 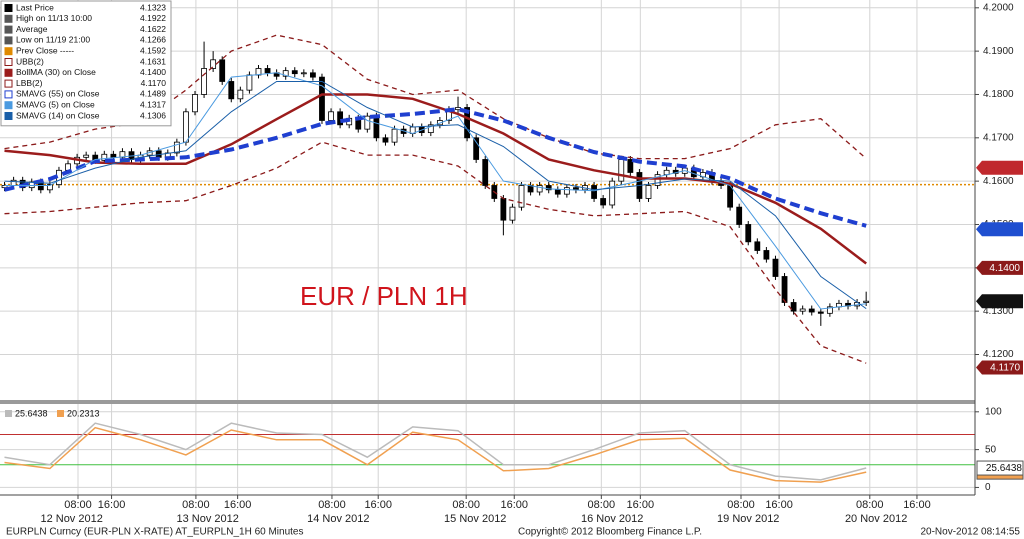 I want to click on y-tick-label: 100, so click(x=993, y=411).